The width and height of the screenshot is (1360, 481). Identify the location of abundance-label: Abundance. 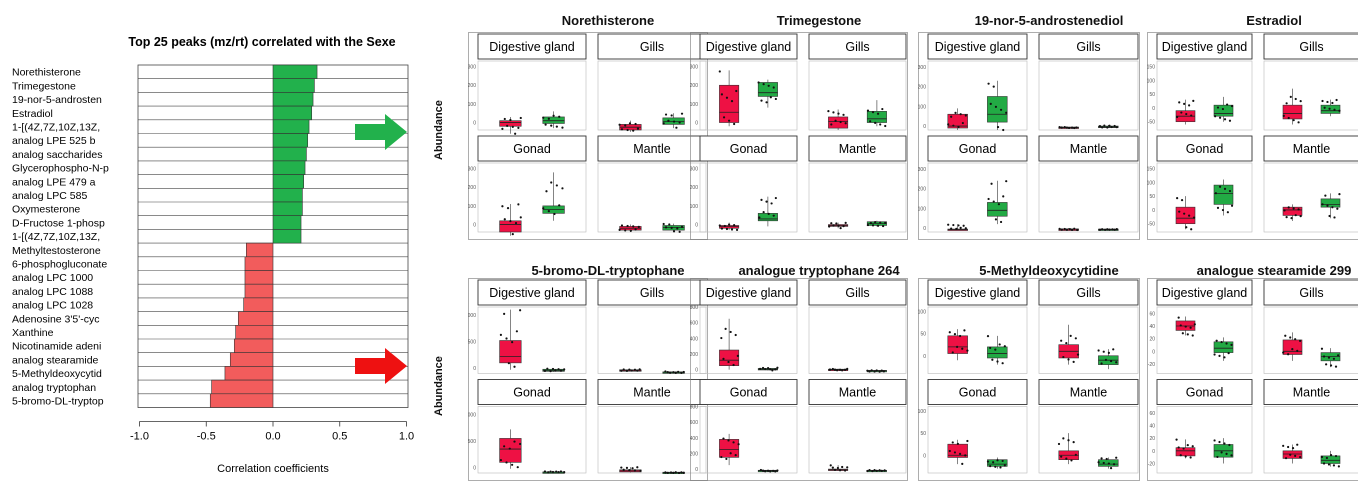
(439, 130).